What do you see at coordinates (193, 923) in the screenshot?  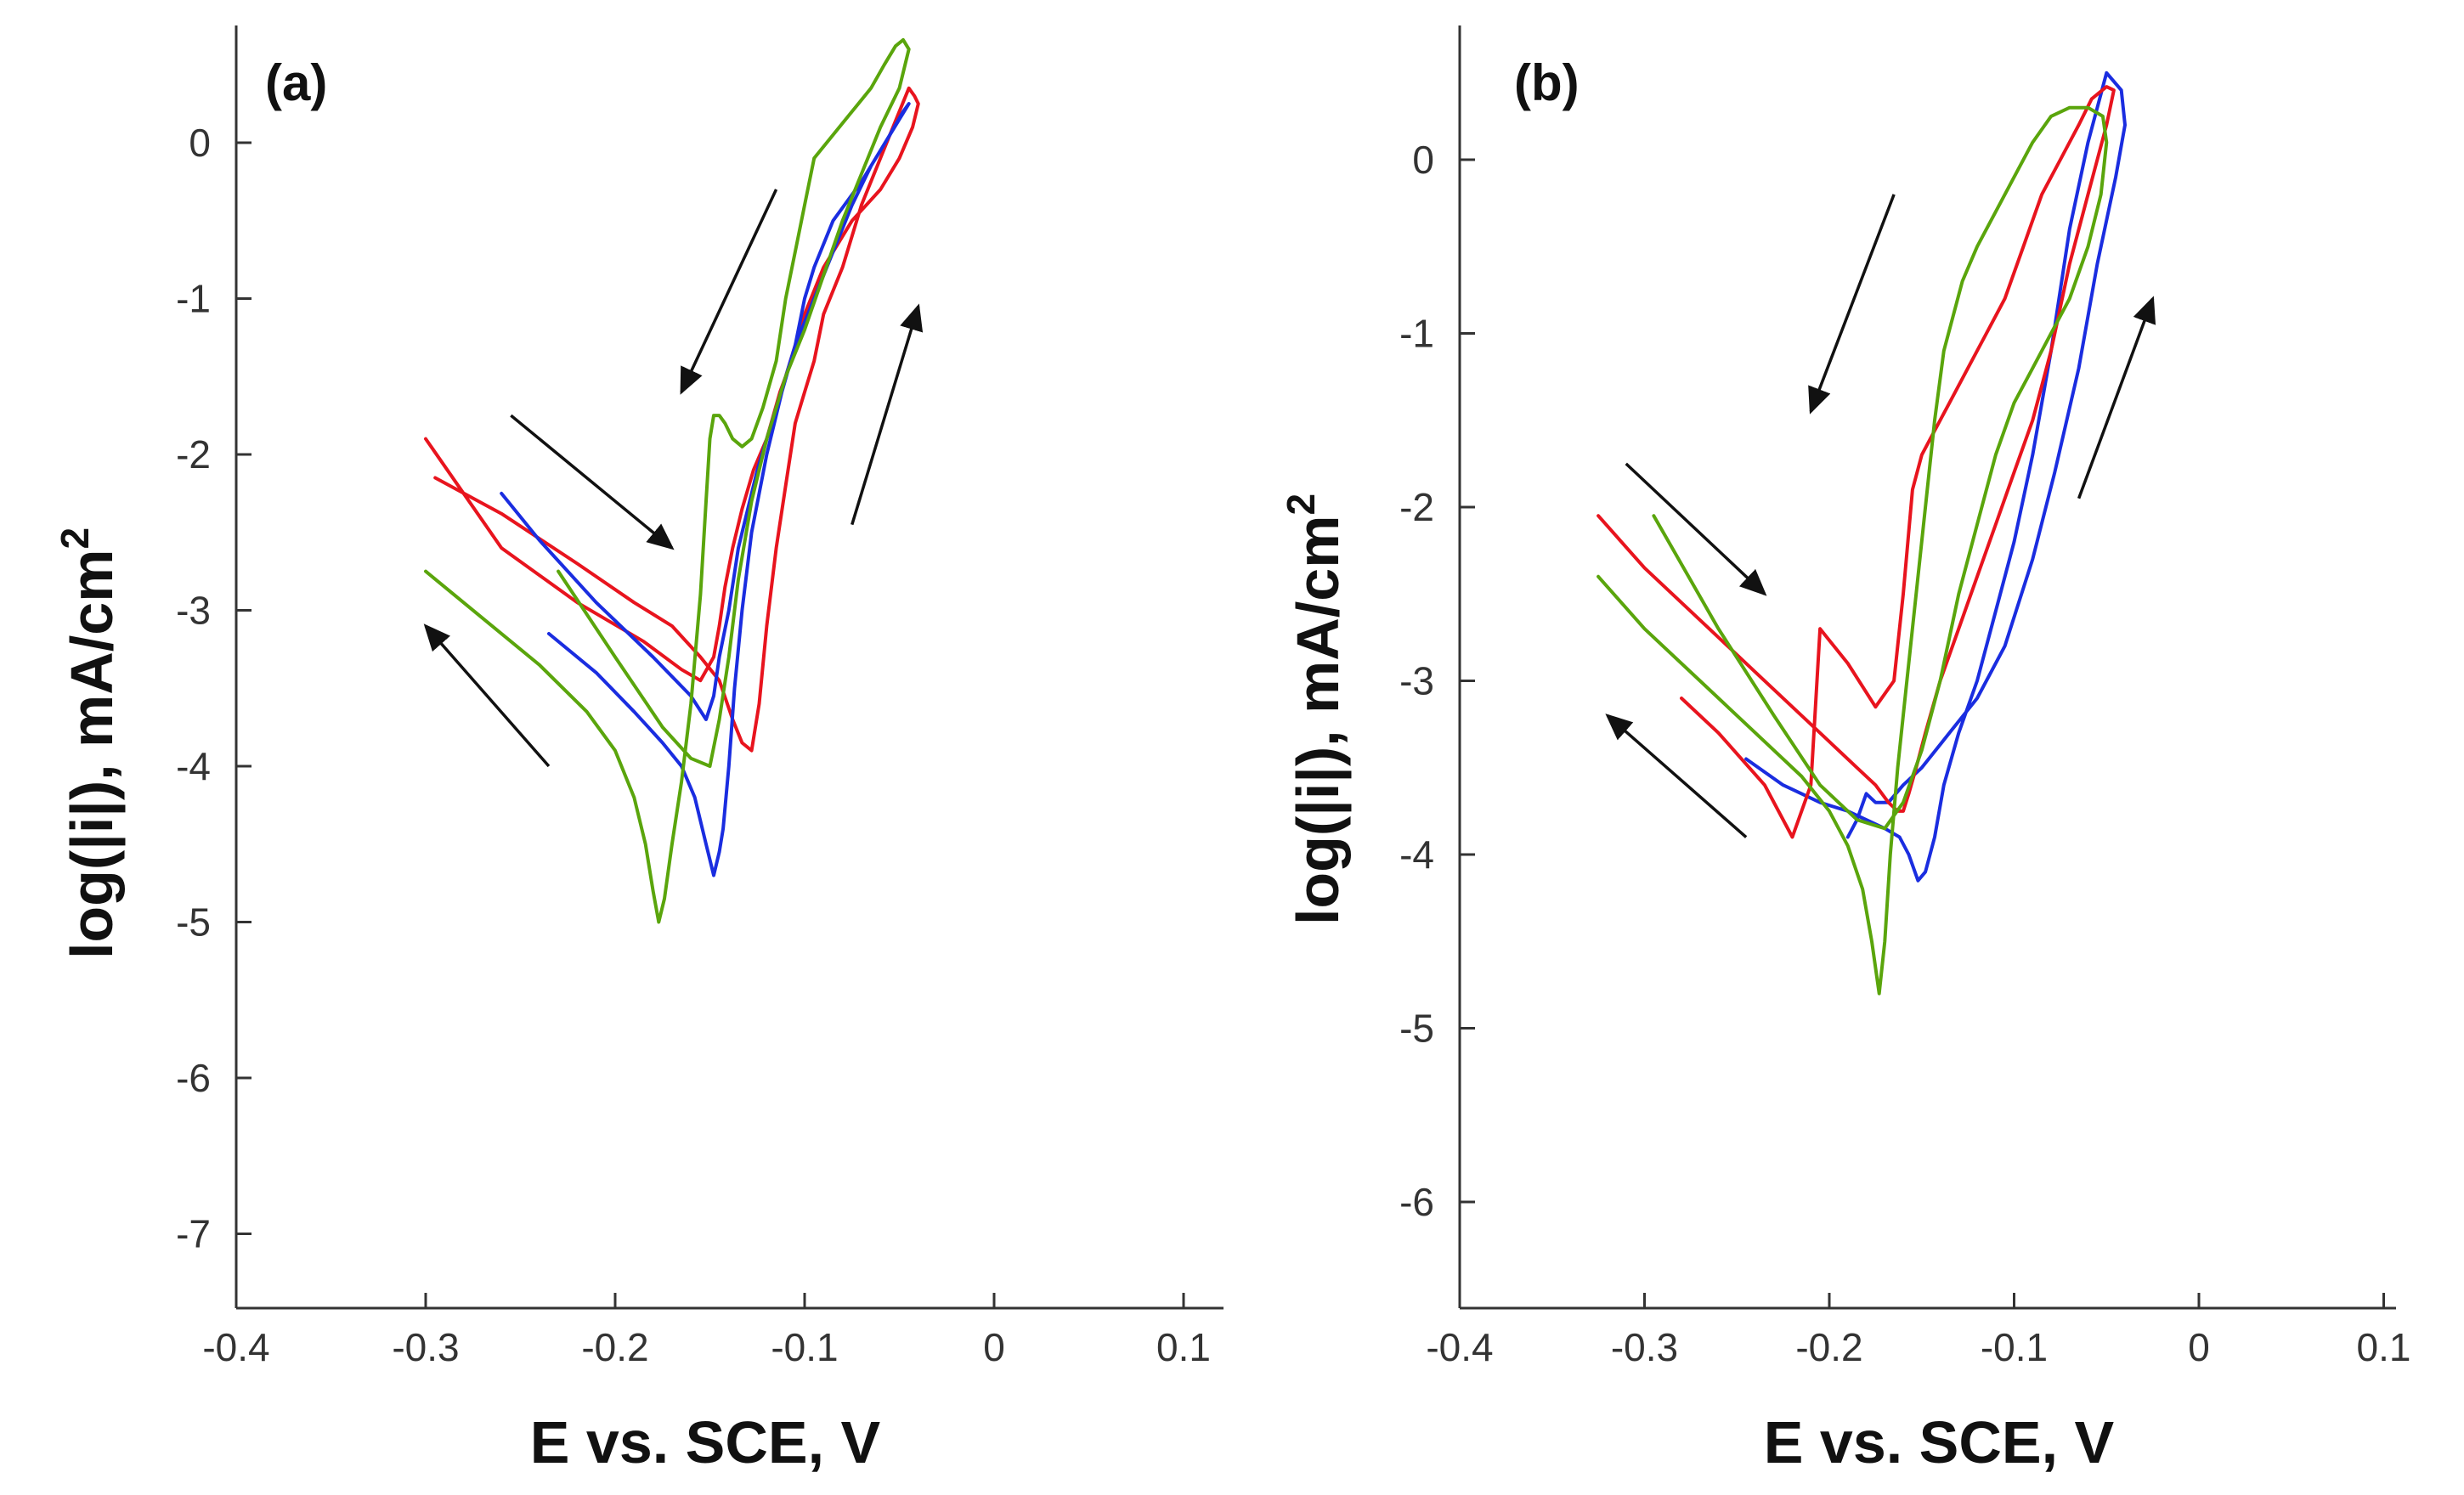 I see `y-tick-label-a: -5` at bounding box center [193, 923].